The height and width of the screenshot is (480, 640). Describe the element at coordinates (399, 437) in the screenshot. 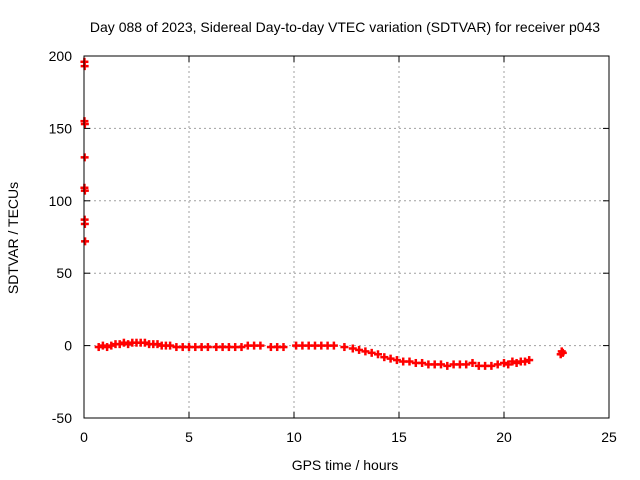

I see `x-tick-label: 15` at that location.